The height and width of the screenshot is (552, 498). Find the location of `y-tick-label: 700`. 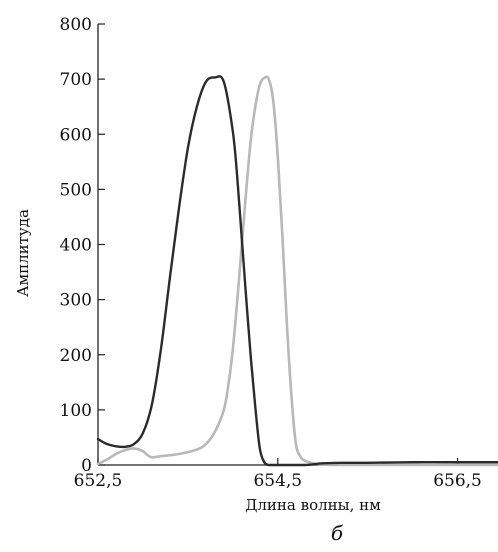

y-tick-label: 700 is located at coordinates (76, 80).